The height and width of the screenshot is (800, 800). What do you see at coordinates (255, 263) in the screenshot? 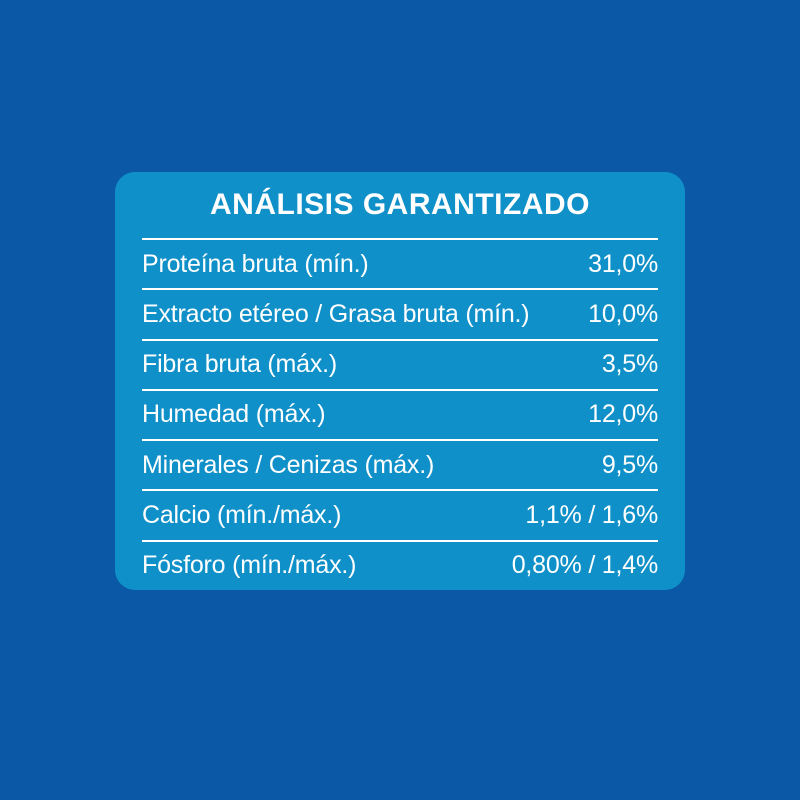
I see `row-label: Proteína bruta (mín.)` at bounding box center [255, 263].